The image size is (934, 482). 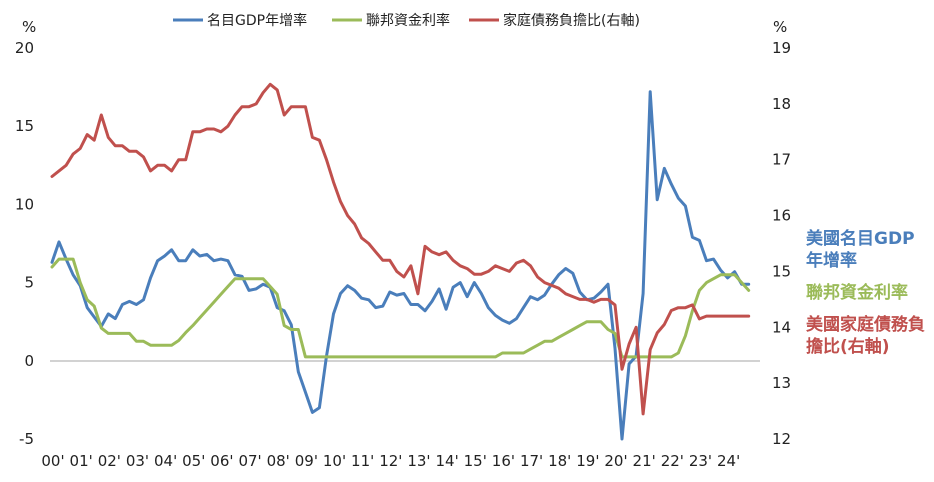 What do you see at coordinates (109, 461) in the screenshot?
I see `x-tick-label: 02'` at bounding box center [109, 461].